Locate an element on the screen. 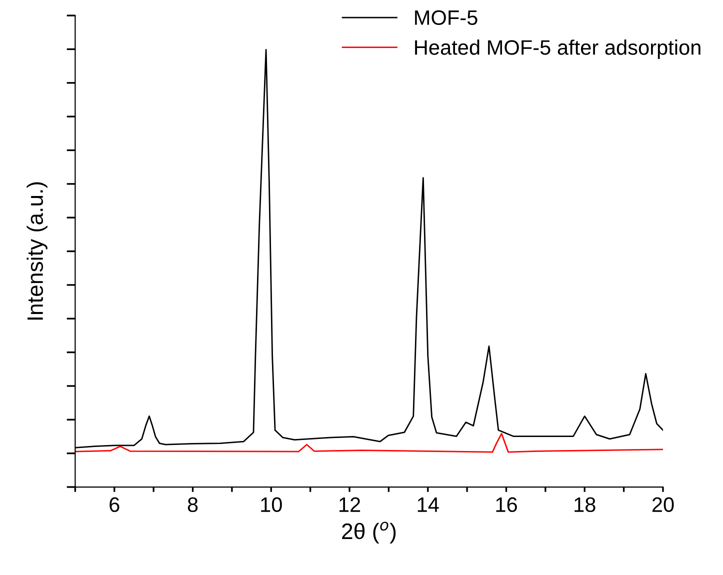 This screenshot has height=575, width=723. x-axis-title: 2θ ($^{o}$) is located at coordinates (369, 533).